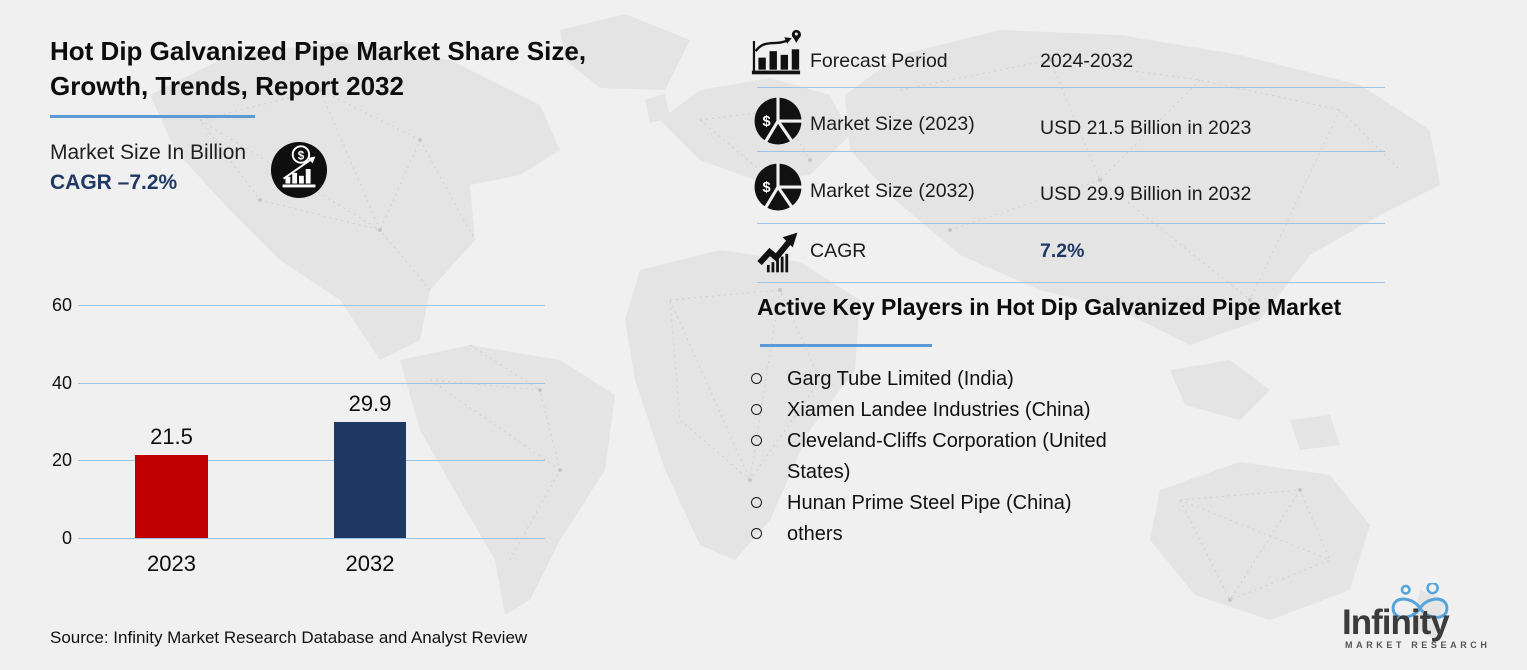 The image size is (1527, 670). Describe the element at coordinates (815, 534) in the screenshot. I see `list-item-text: others` at that location.